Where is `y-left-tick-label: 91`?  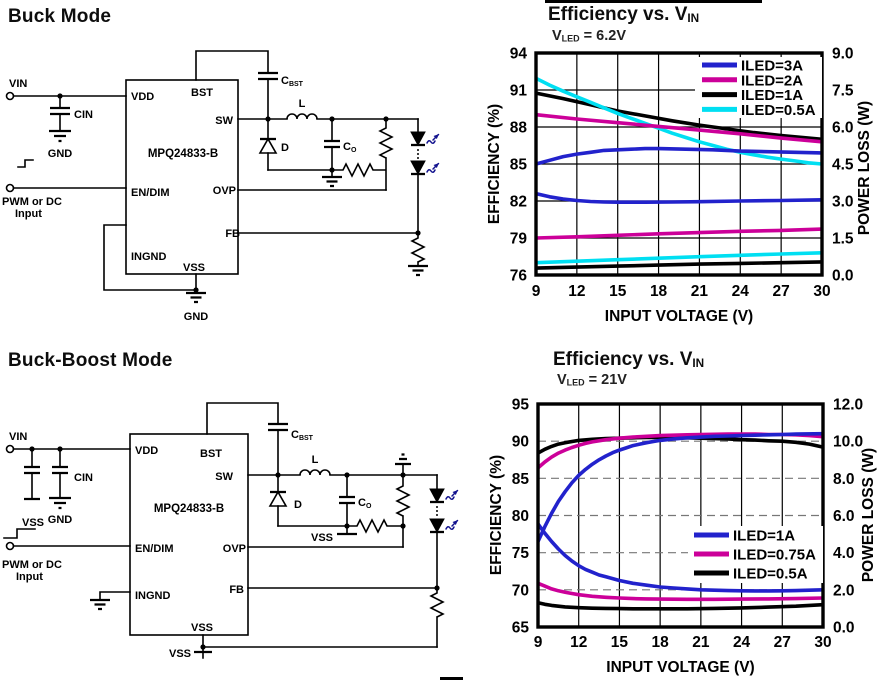
y-left-tick-label: 91 is located at coordinates (519, 91).